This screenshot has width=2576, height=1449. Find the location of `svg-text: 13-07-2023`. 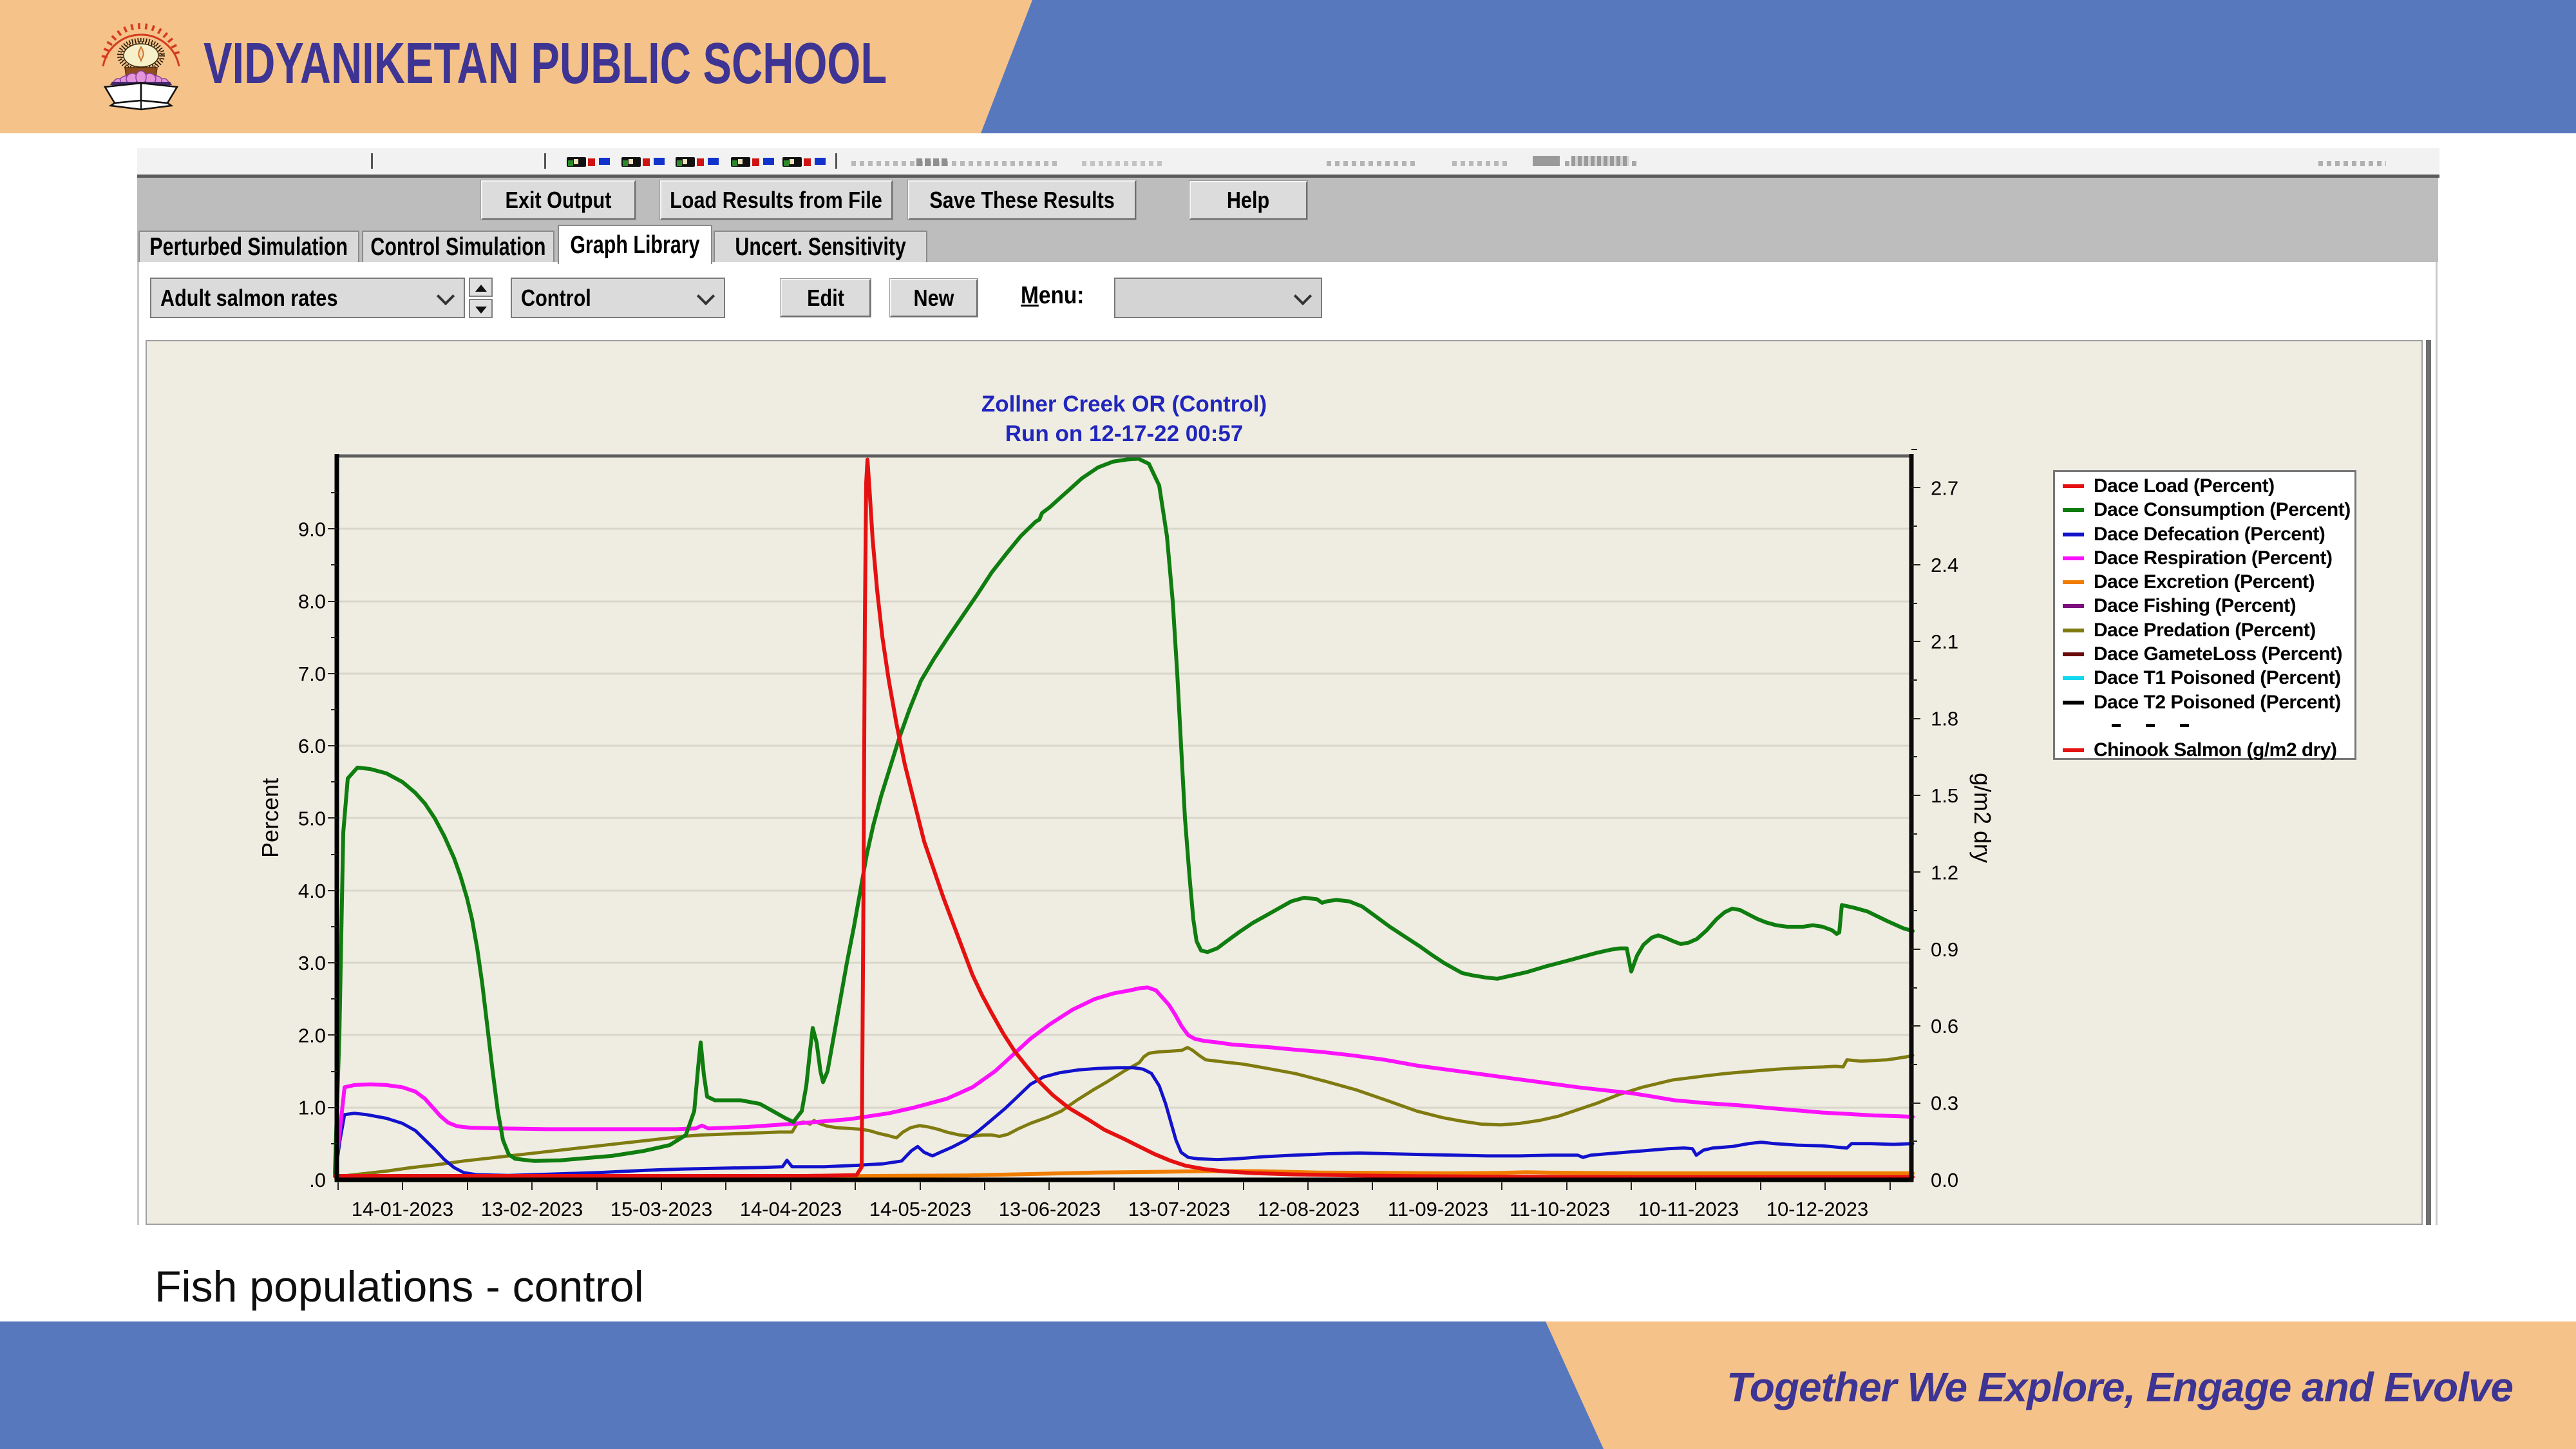

svg-text: 13-07-2023 is located at coordinates (1179, 1209).